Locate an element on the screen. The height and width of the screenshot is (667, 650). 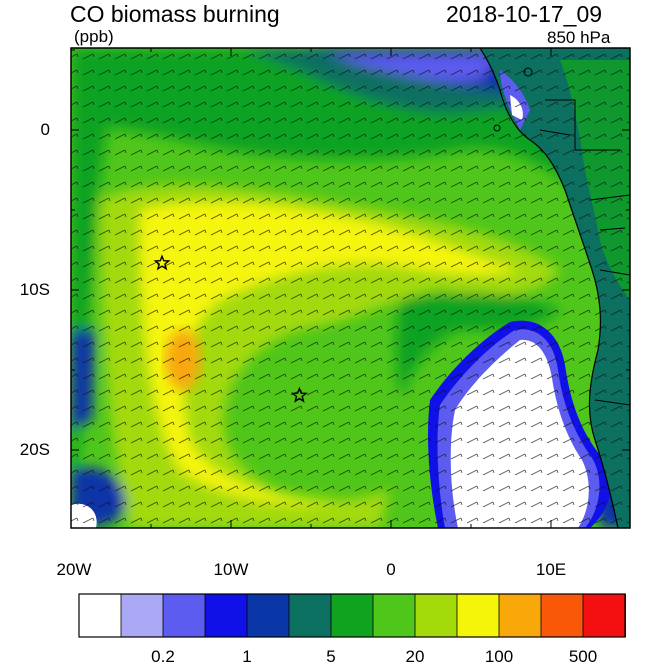
lon-label-10e: 10E is located at coordinates (551, 569).